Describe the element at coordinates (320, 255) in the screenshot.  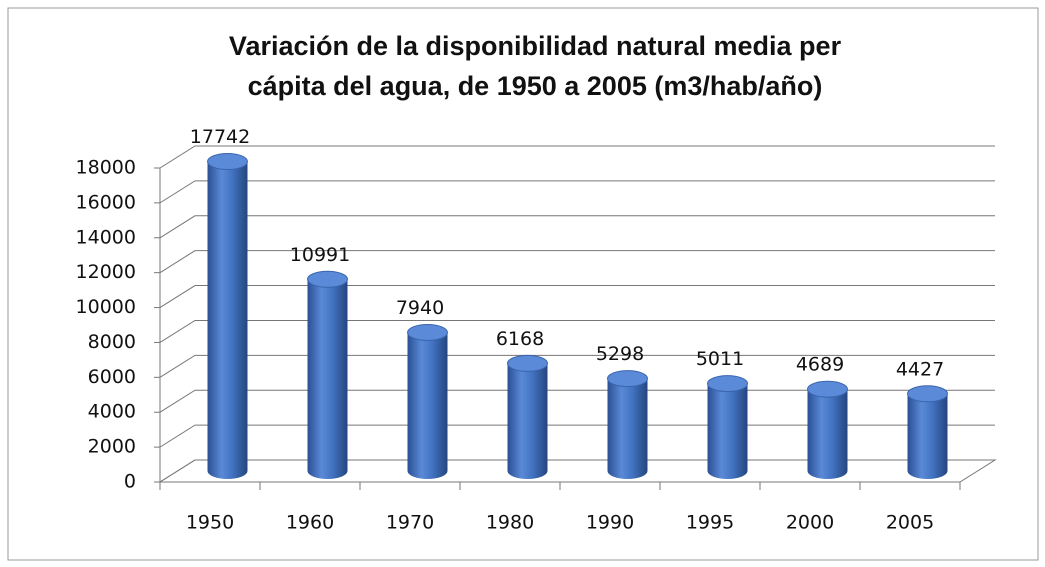
I see `value-label: 10991` at that location.